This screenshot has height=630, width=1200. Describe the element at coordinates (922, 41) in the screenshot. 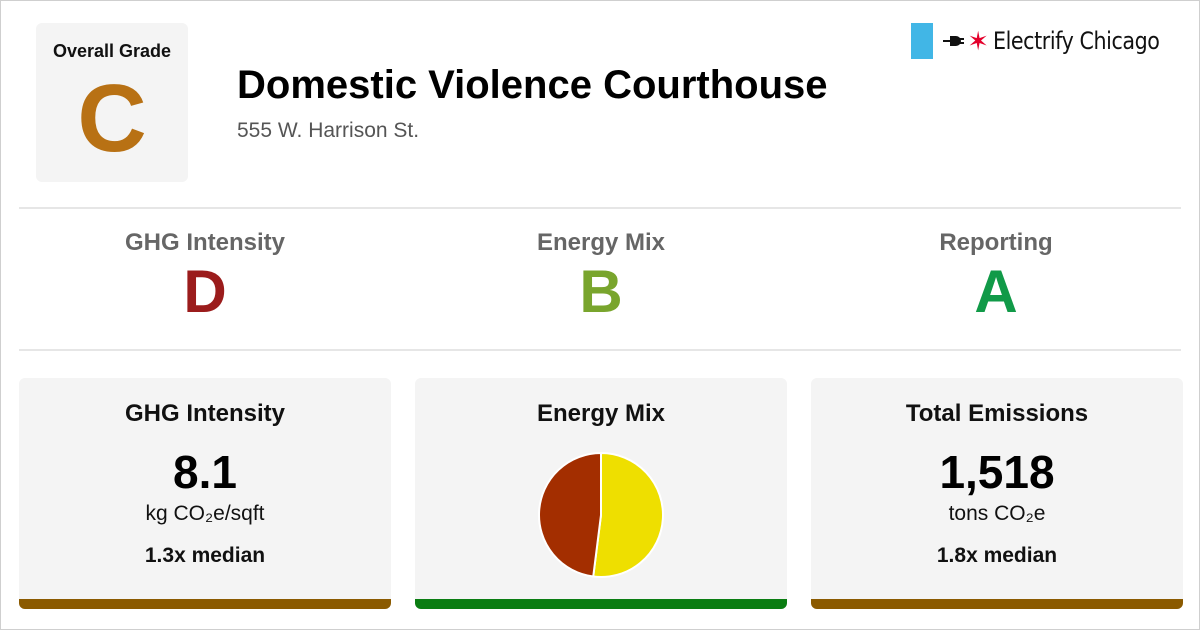

I see `flag-stripe-icon` at that location.